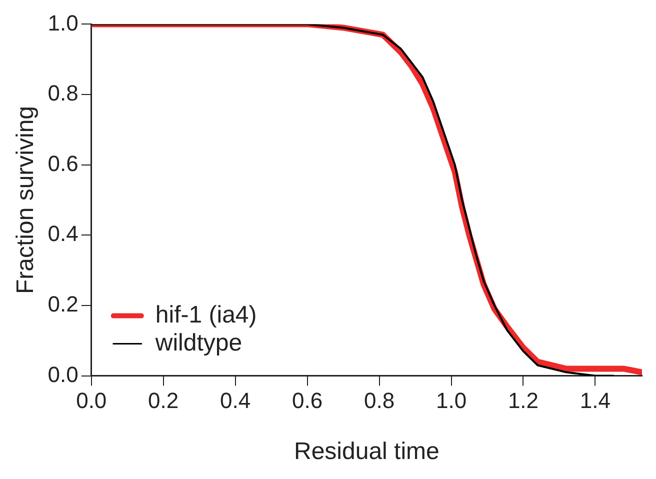 This screenshot has height=479, width=656. Describe the element at coordinates (206, 314) in the screenshot. I see `legend-label: hif-1 (ia4)` at that location.